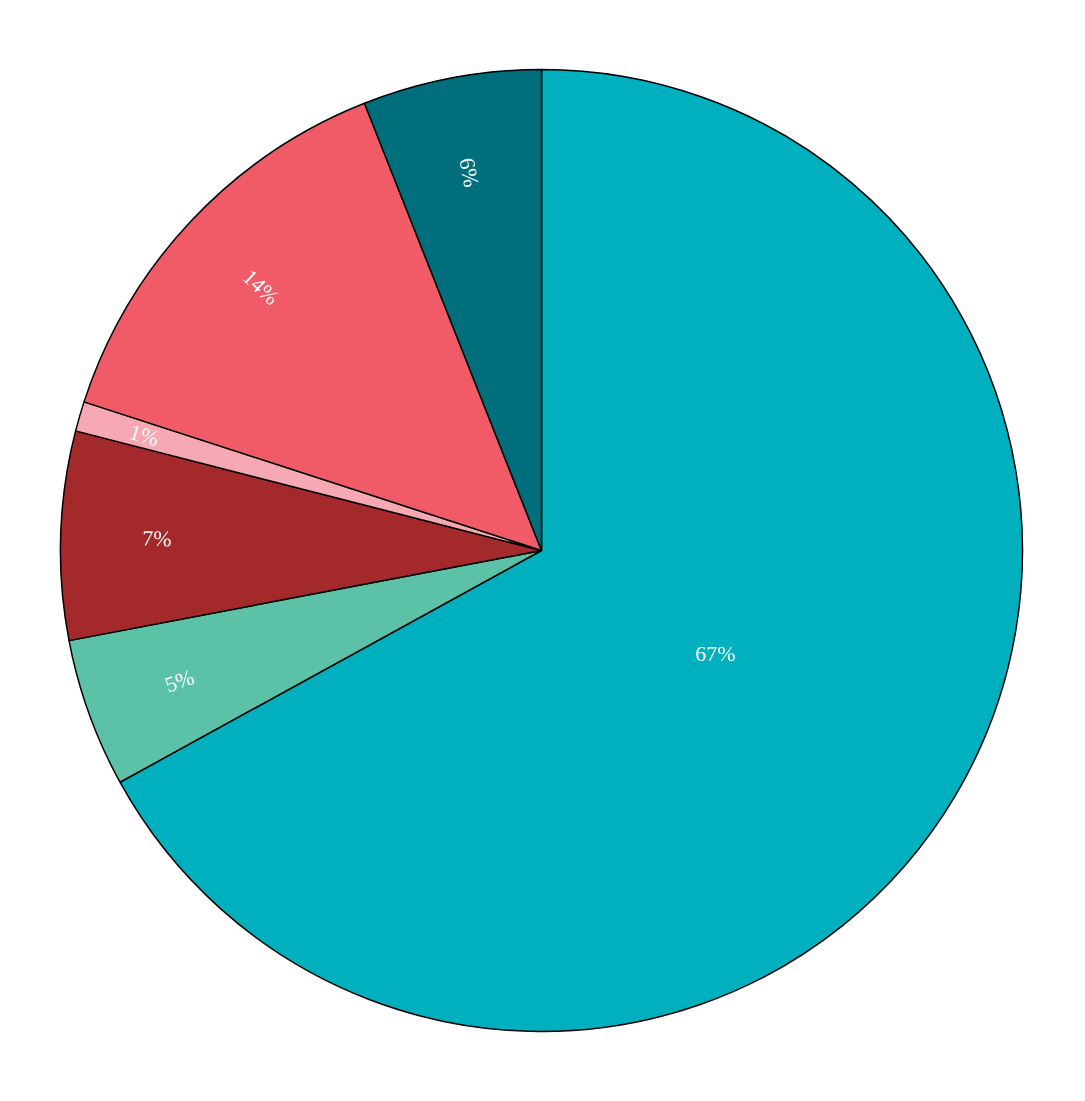  Describe the element at coordinates (179, 681) in the screenshot. I see `data-label: 5%` at that location.